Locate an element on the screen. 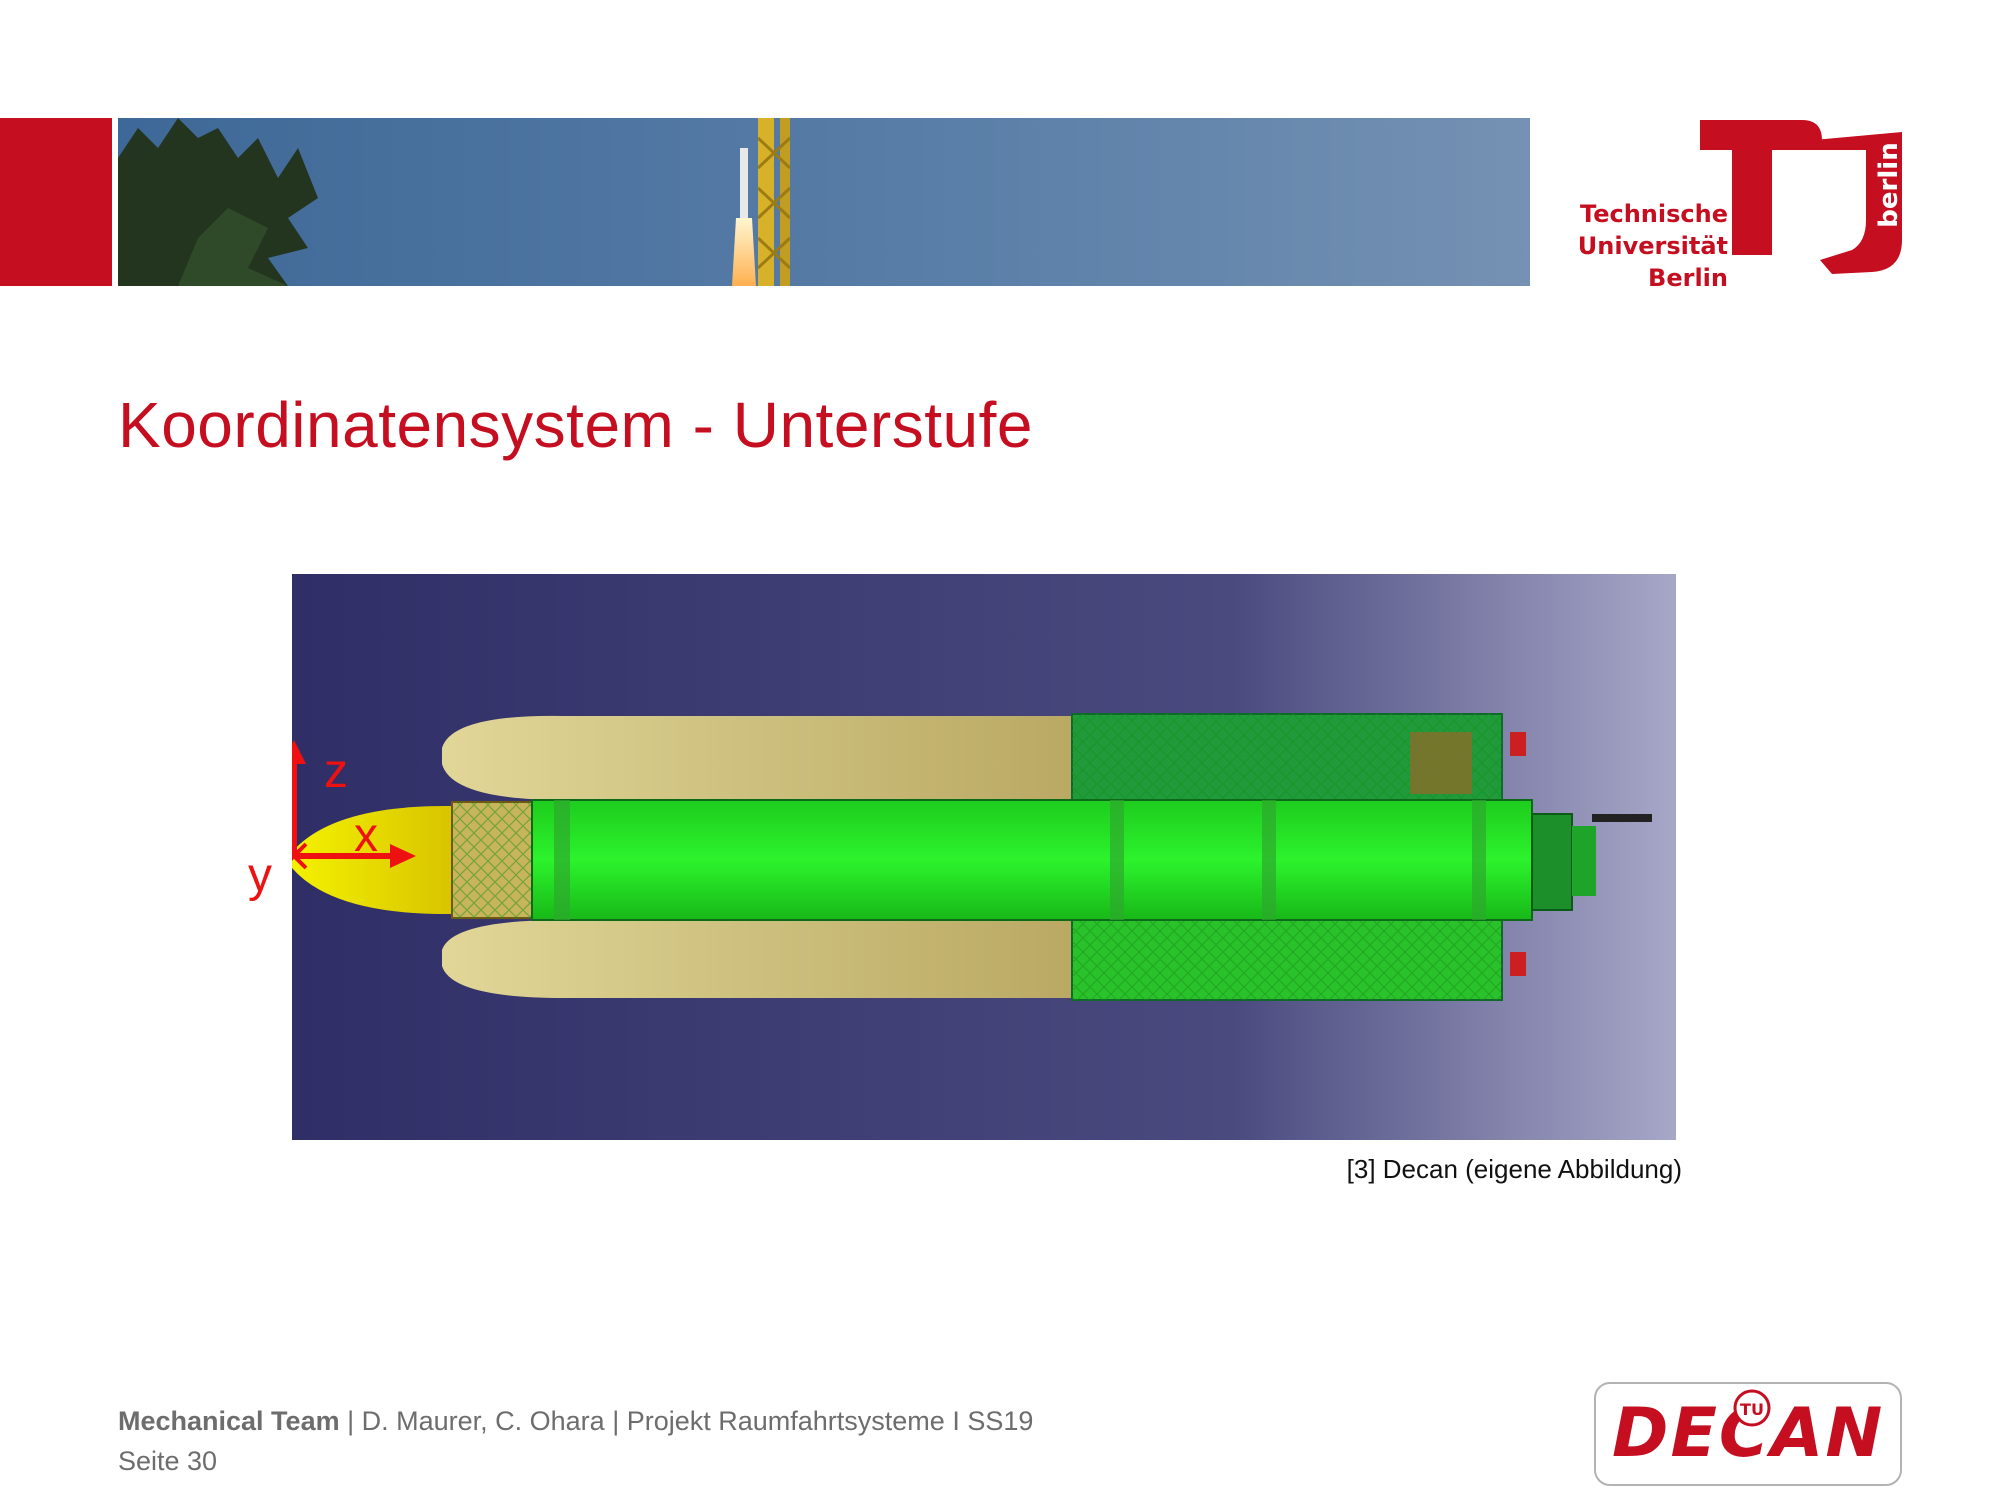 The height and width of the screenshot is (1500, 2000). axis-label-y: y is located at coordinates (260, 875).